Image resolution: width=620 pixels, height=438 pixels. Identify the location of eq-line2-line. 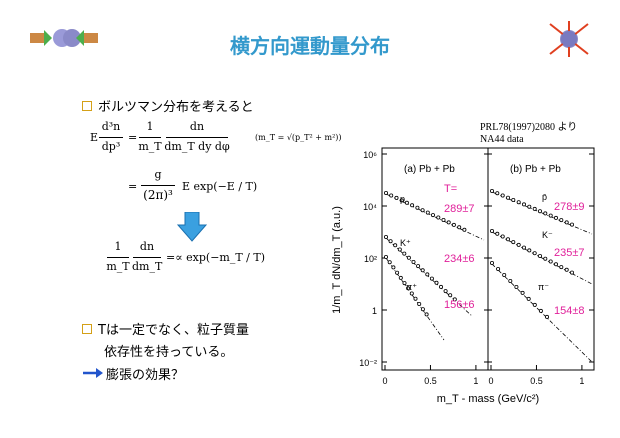
(158, 185).